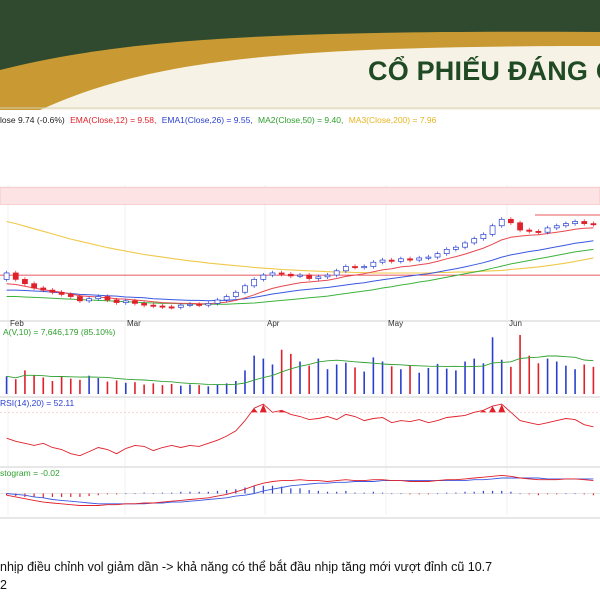  Describe the element at coordinates (300, 195) in the screenshot. I see `resistance-zone` at that location.